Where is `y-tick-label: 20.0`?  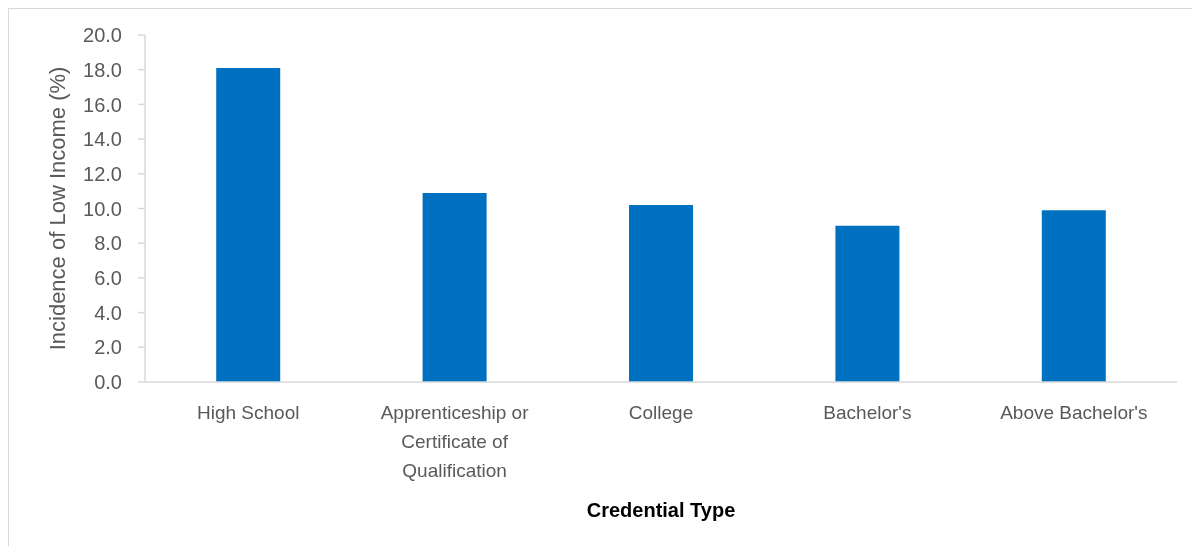 y-tick-label: 20.0 is located at coordinates (102, 35).